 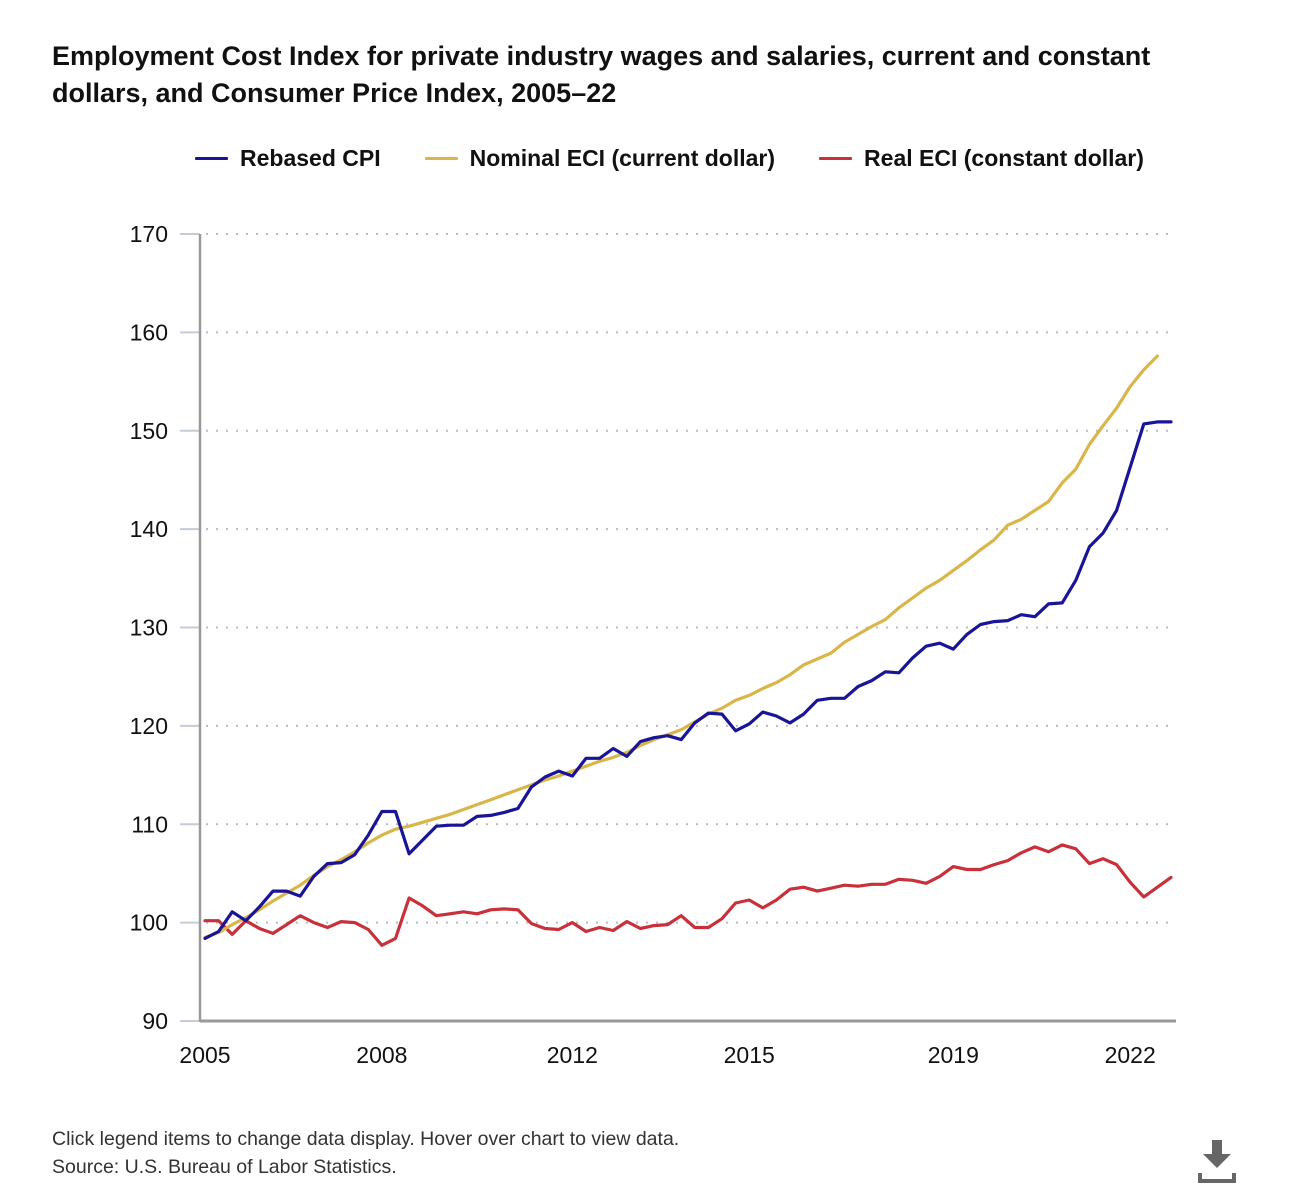 I want to click on legend-item-rebased-cpi: Rebased CPI, so click(x=288, y=158).